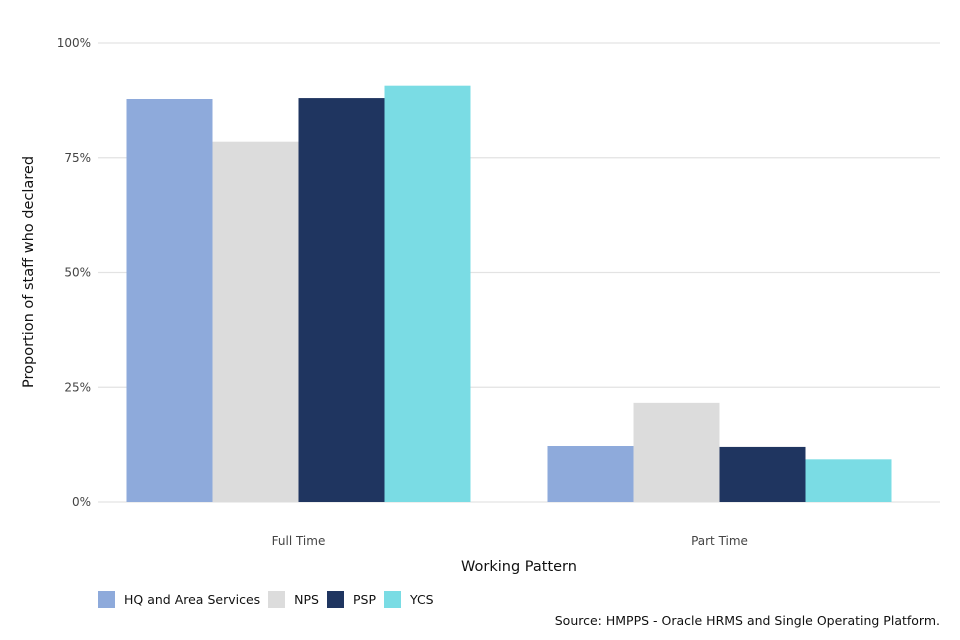 This screenshot has width=960, height=640. Describe the element at coordinates (519, 567) in the screenshot. I see `x-axis-title: Working Pattern` at that location.